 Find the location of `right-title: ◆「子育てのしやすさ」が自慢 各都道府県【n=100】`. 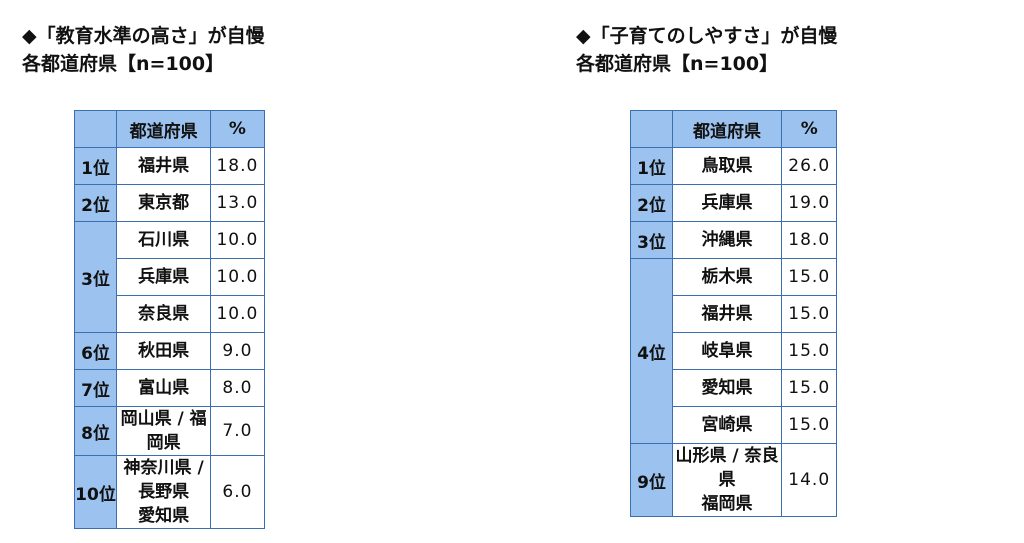

right-title: ◆「子育てのしやすさ」が自慢 各都道府県【n=100】 is located at coordinates (706, 50).